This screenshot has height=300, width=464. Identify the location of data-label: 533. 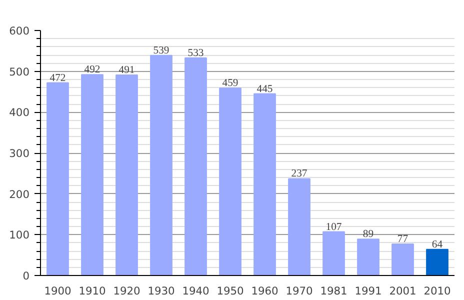
(196, 53).